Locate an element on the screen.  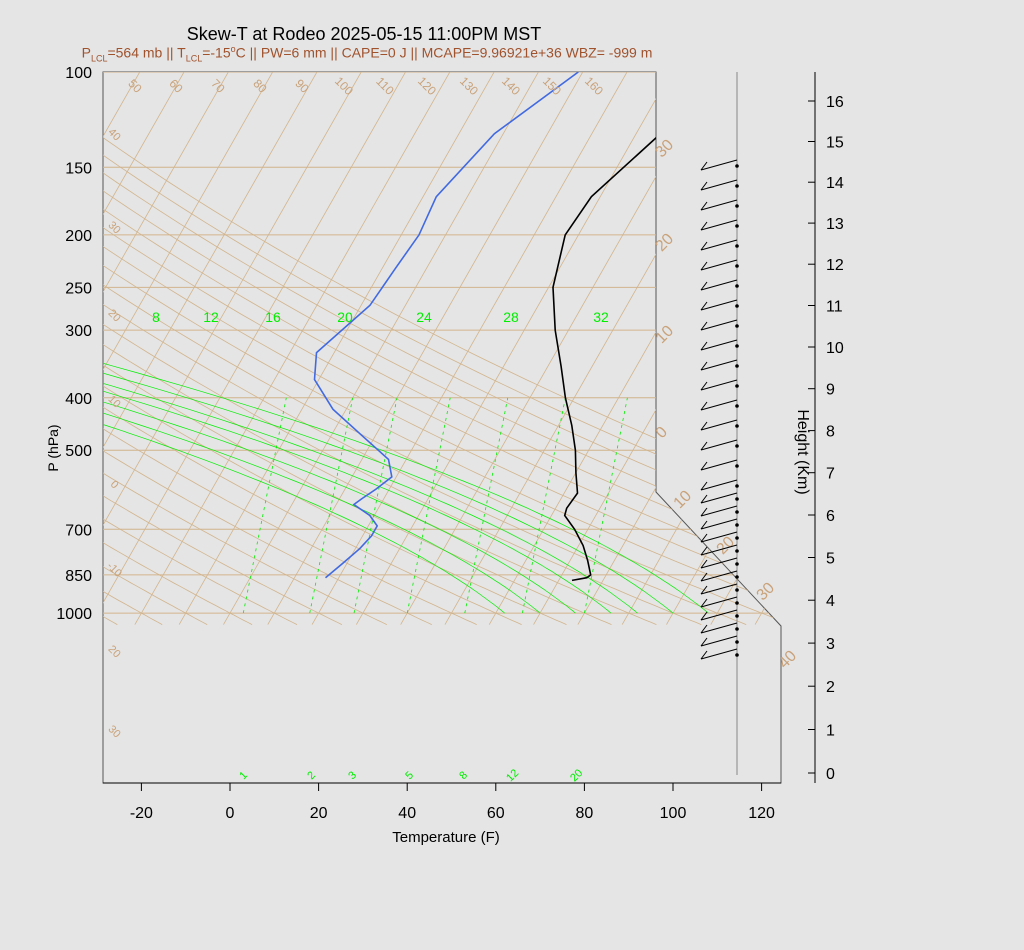
height-tick-label: 7 is located at coordinates (830, 474).